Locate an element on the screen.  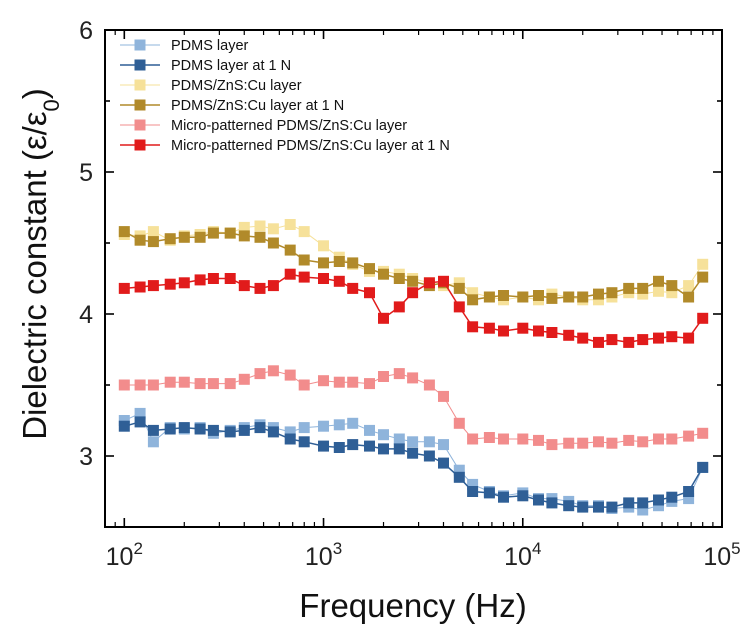
legend-item-6: Micro-patterned PDMS/ZnS:Cu layer at 1 N is located at coordinates (285, 146).